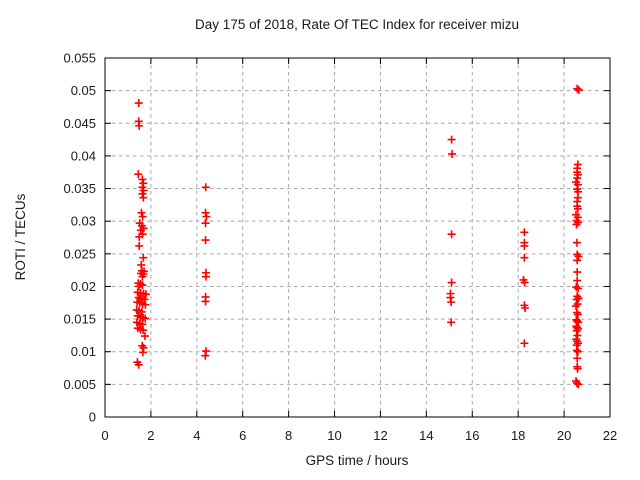  What do you see at coordinates (92, 417) in the screenshot?
I see `y-tick-label: 0` at bounding box center [92, 417].